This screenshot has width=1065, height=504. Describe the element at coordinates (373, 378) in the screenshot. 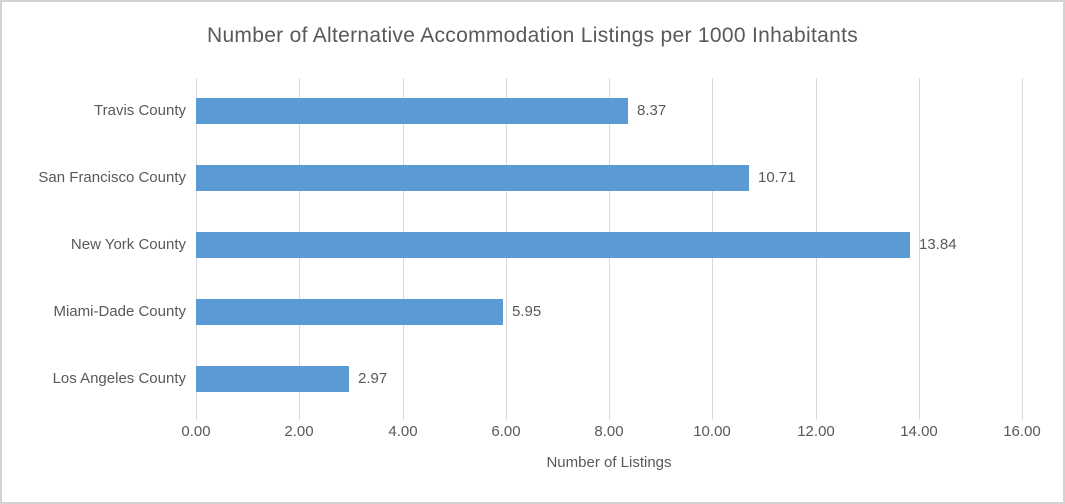

I see `bar-value-label: 2.97` at that location.